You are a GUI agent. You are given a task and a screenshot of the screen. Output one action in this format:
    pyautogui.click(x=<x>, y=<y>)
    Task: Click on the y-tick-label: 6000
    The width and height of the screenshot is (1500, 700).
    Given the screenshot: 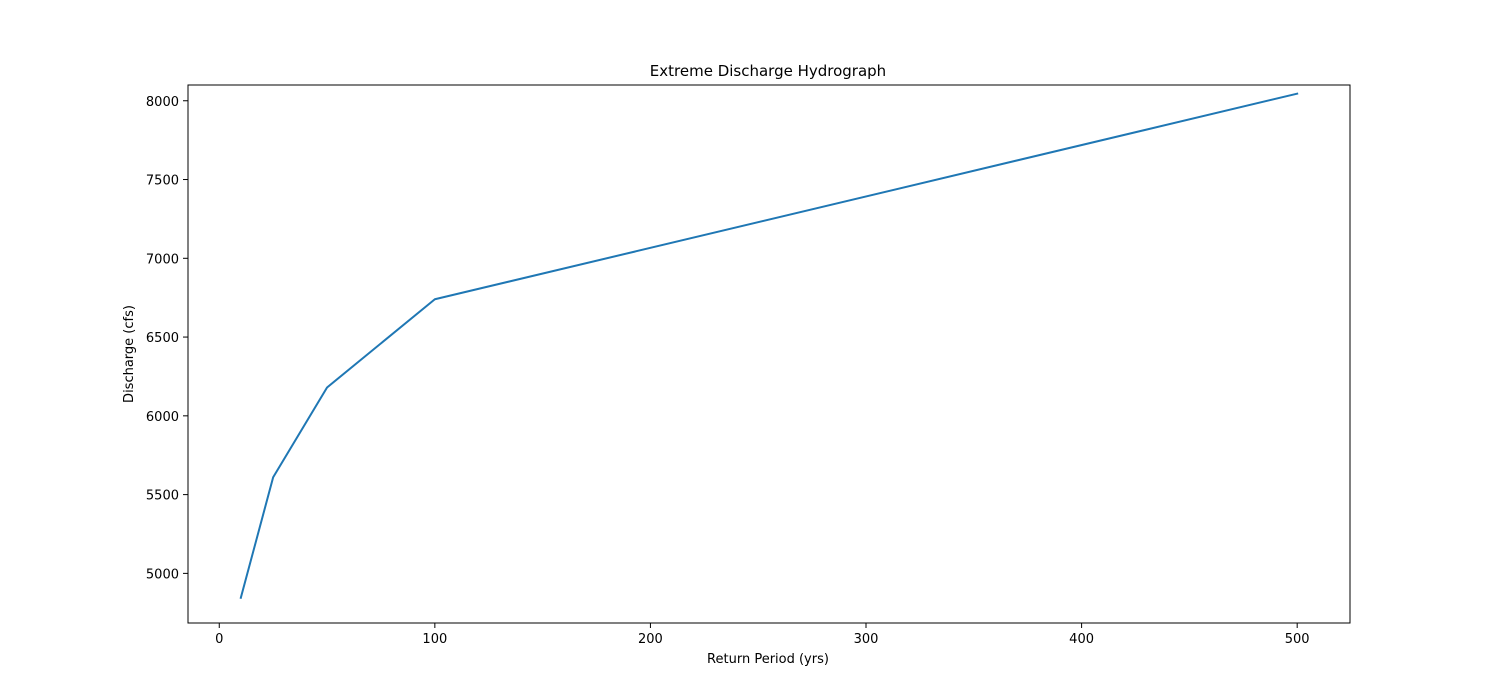 What is the action you would take?
    pyautogui.click(x=162, y=417)
    